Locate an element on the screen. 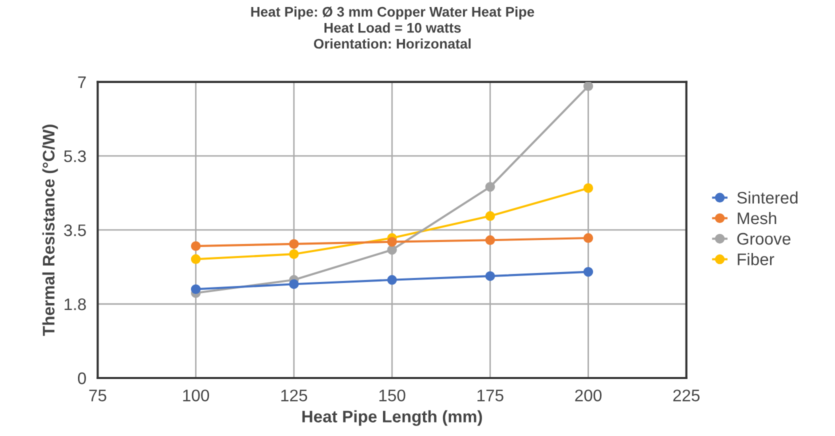  x-axis-title: Heat Pipe Length (mm) is located at coordinates (392, 418).